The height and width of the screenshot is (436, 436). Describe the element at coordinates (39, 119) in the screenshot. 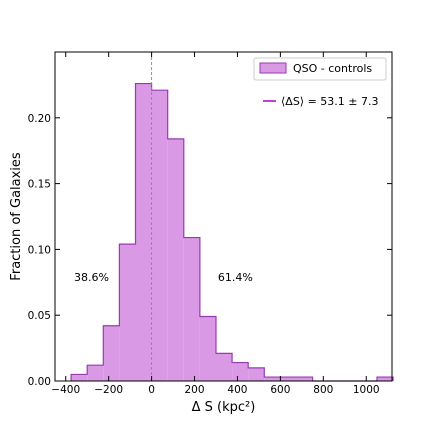

I see `y-tick-label: 0.20` at that location.